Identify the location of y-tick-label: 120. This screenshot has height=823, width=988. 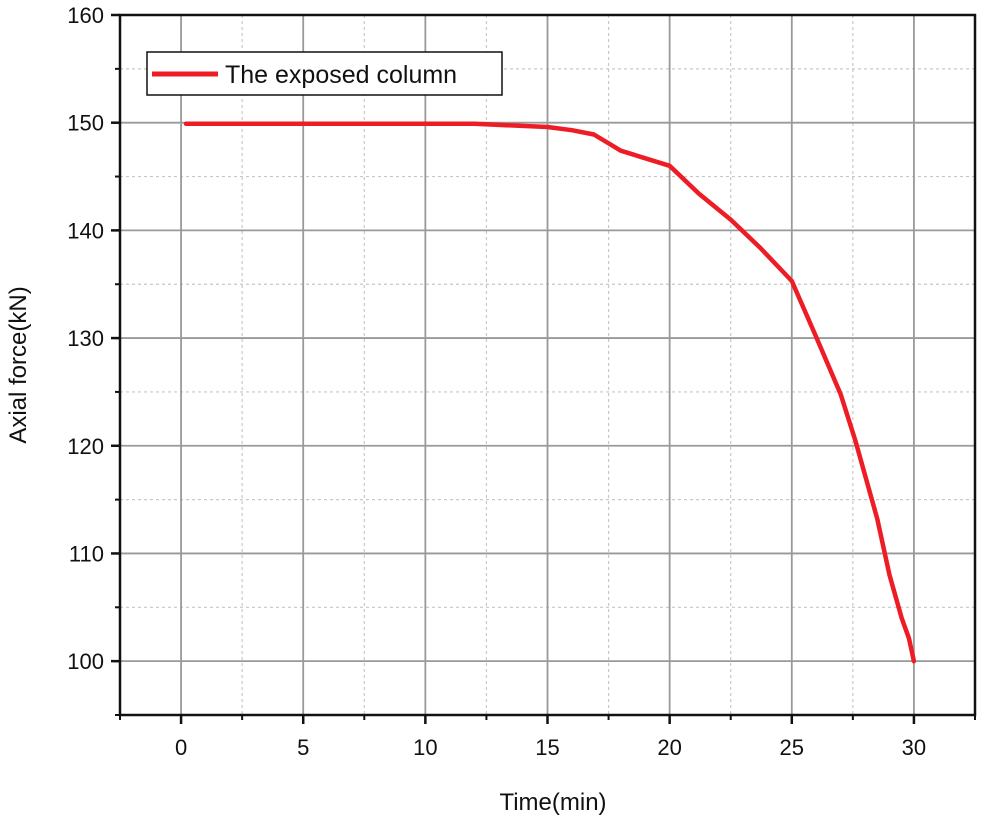
(85, 446).